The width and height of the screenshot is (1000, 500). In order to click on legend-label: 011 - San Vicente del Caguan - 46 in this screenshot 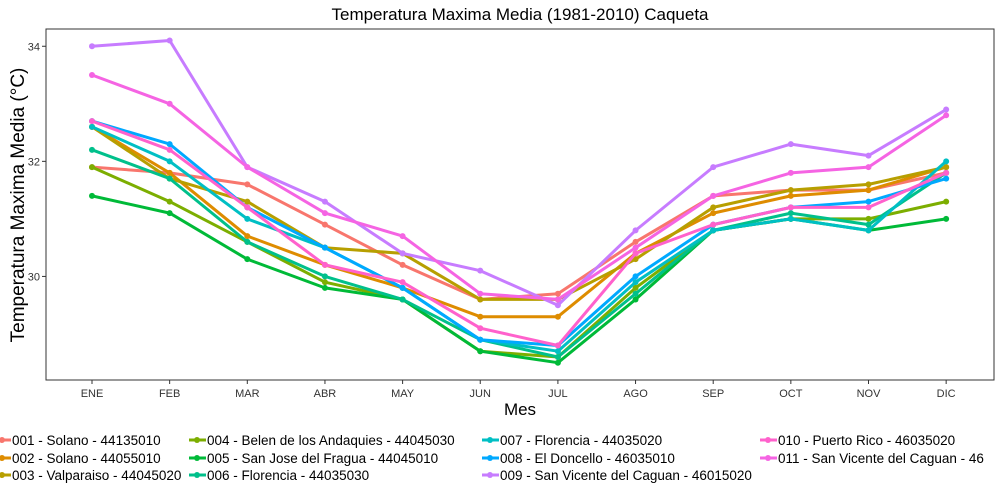, I will do `click(881, 458)`.